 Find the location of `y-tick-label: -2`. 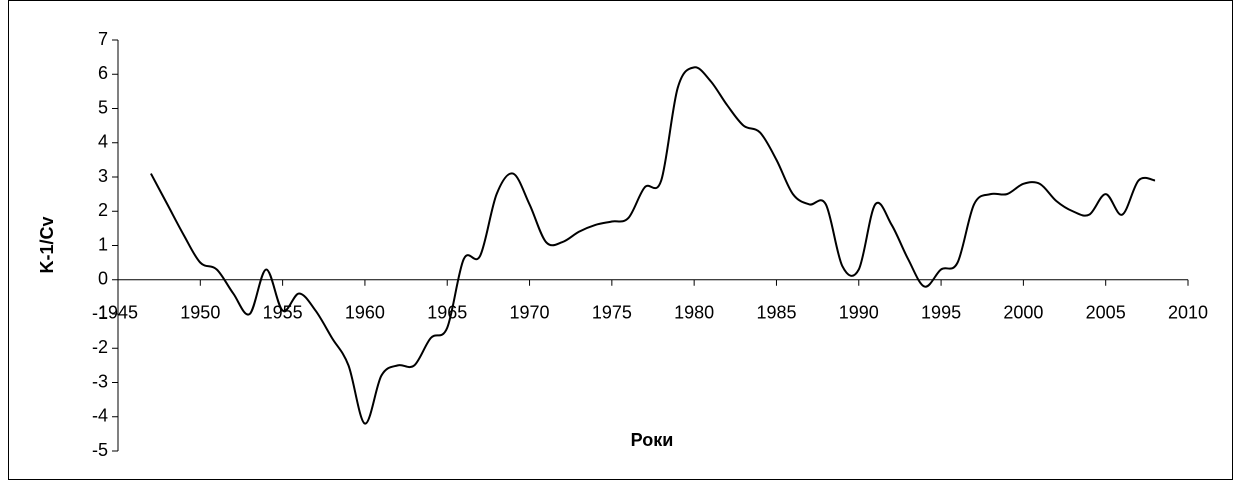

y-tick-label: -2 is located at coordinates (100, 347).